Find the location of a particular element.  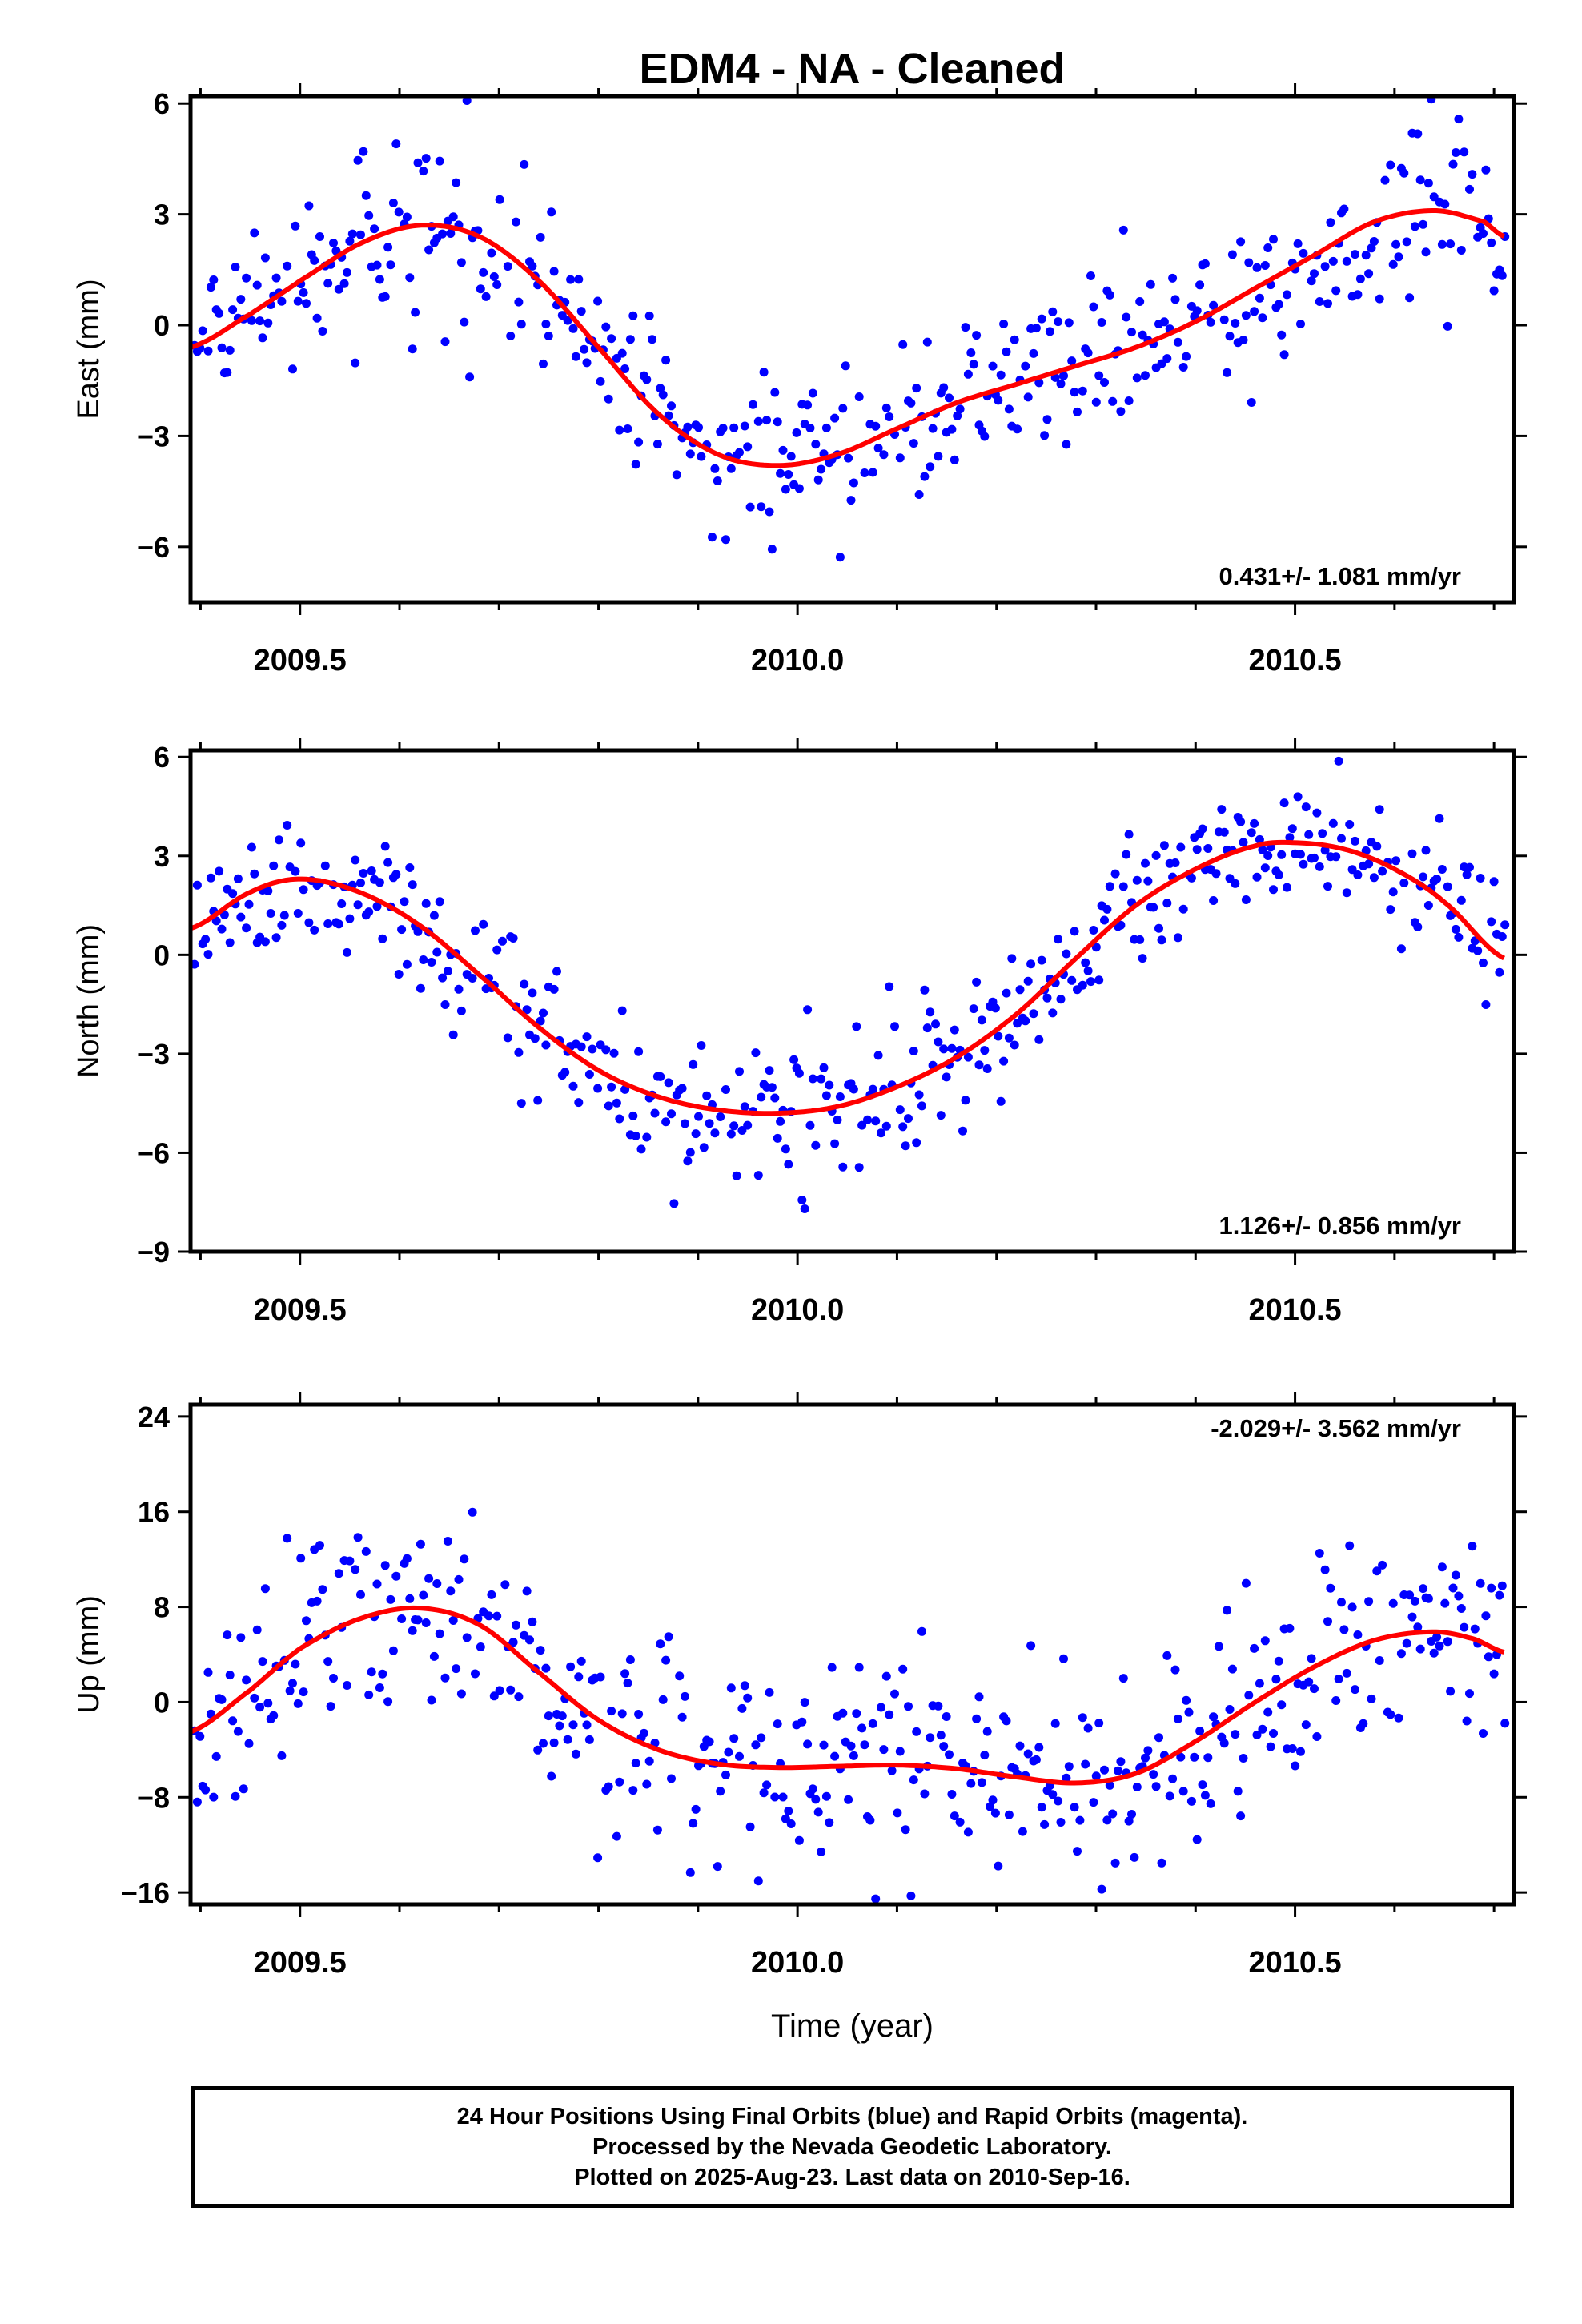

y-axis-label: Up (mm) is located at coordinates (89, 1655).